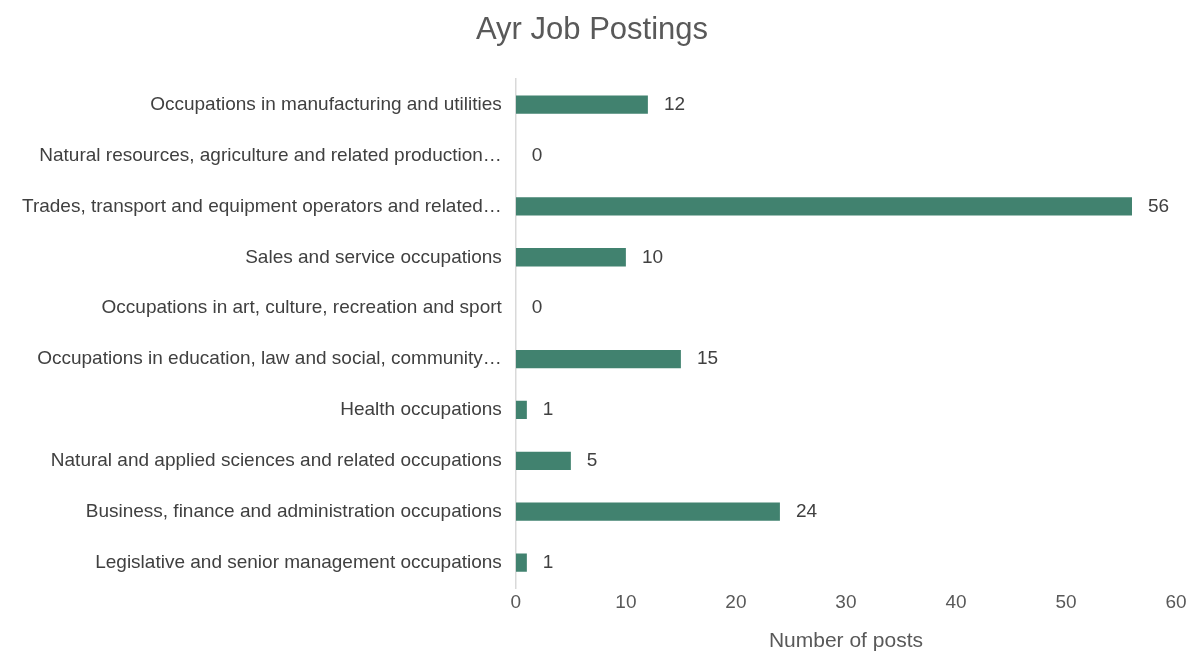 This screenshot has height=662, width=1190. Describe the element at coordinates (326, 103) in the screenshot. I see `y-tick-label: Occupations in manufacturing and utilities` at that location.